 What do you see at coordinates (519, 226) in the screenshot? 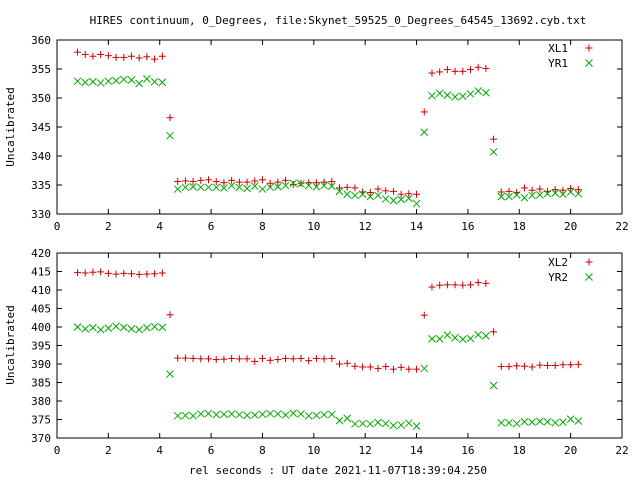
I see `top-x-tick-label: 18` at bounding box center [519, 226].